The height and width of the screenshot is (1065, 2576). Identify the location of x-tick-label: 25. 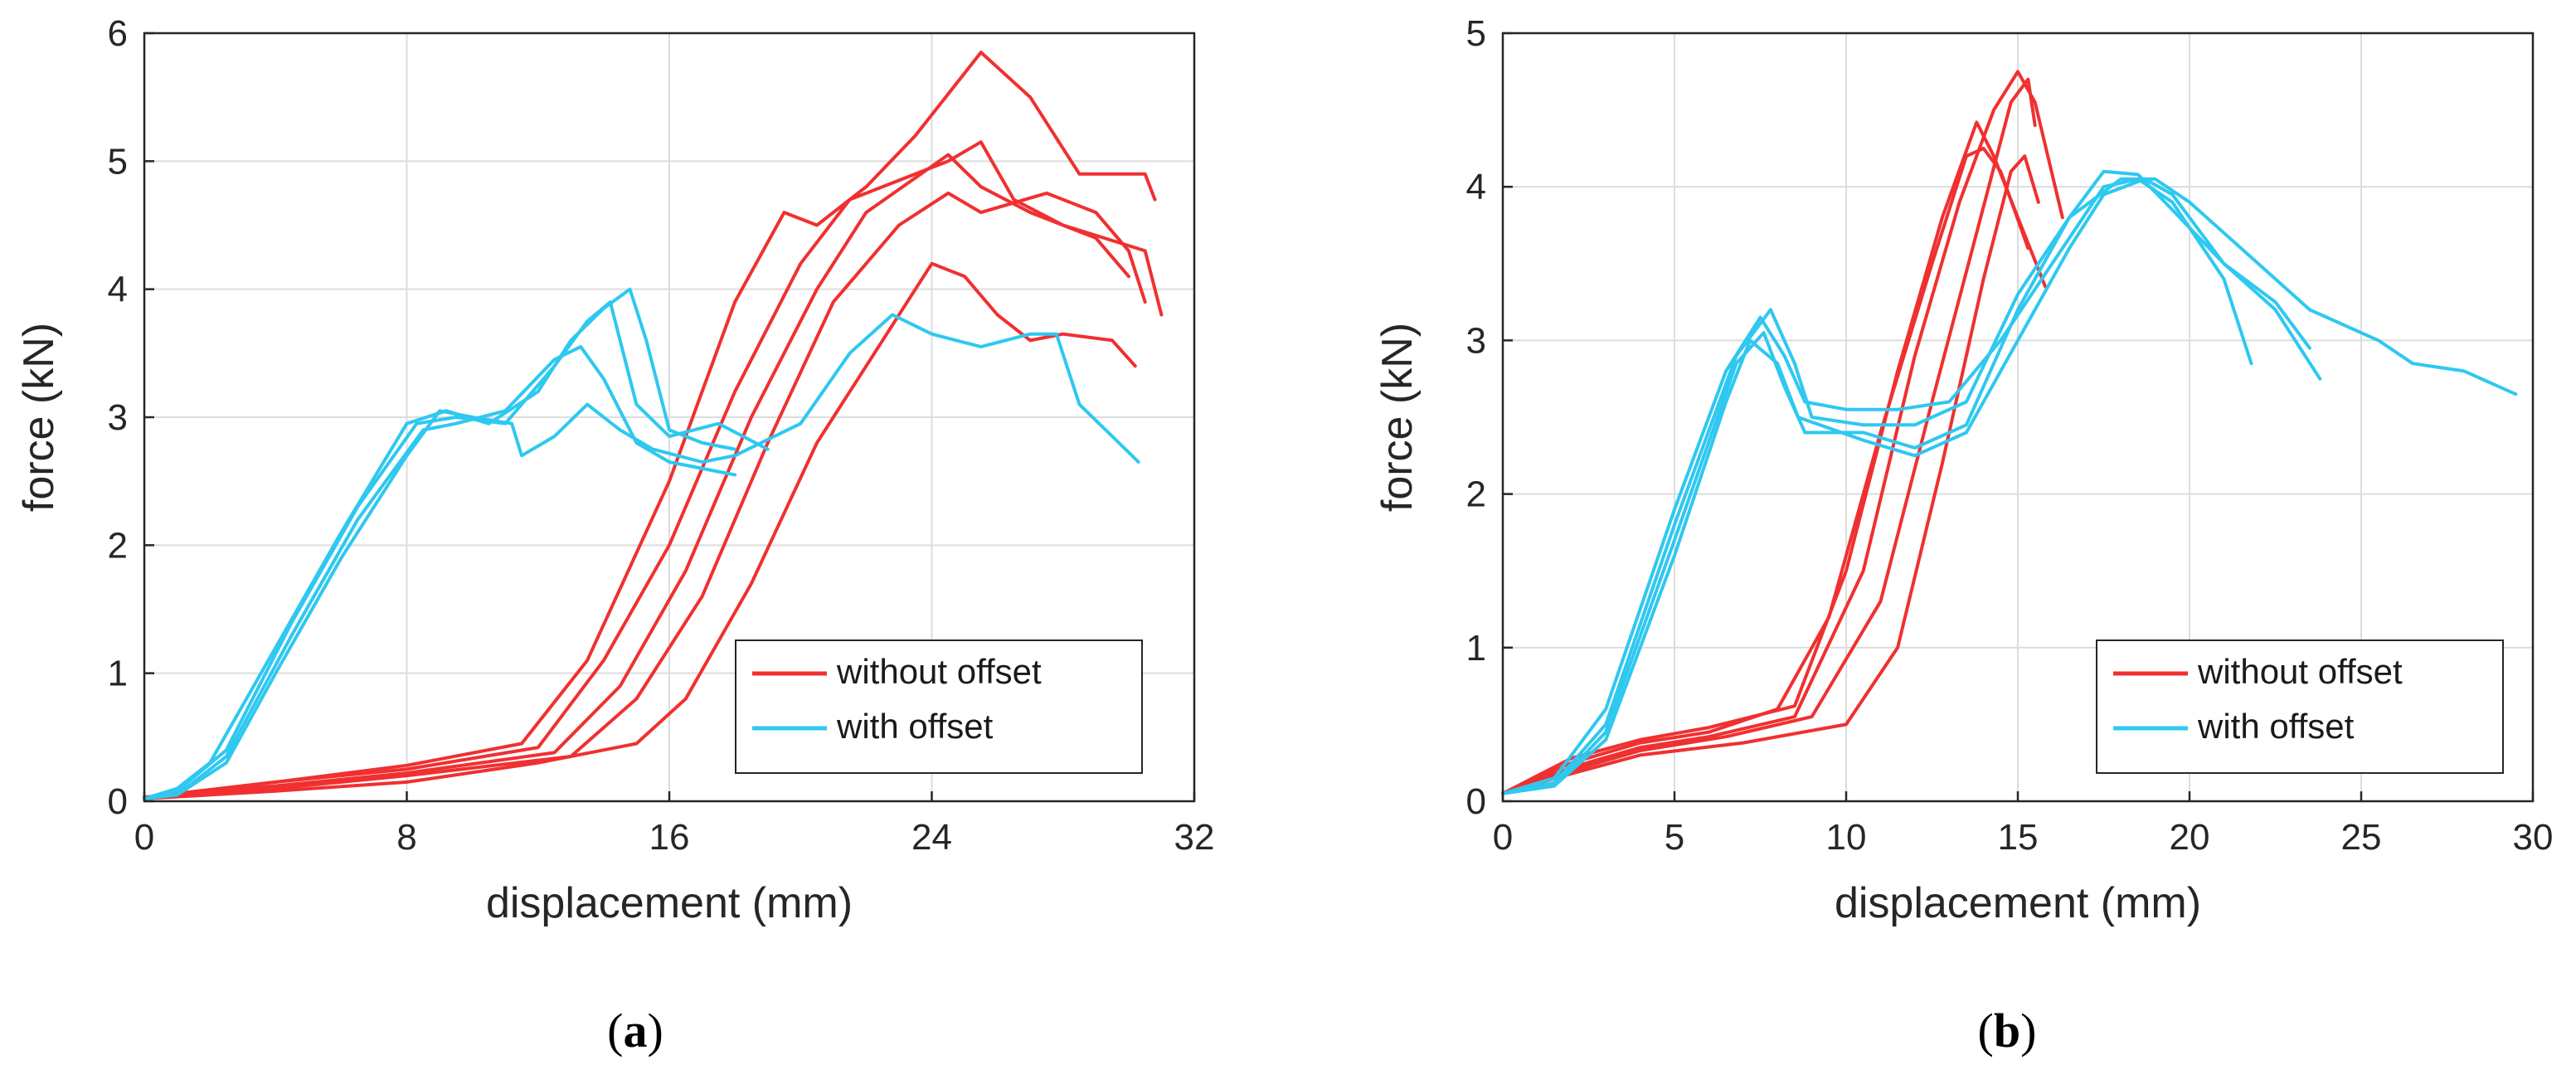
(2361, 837).